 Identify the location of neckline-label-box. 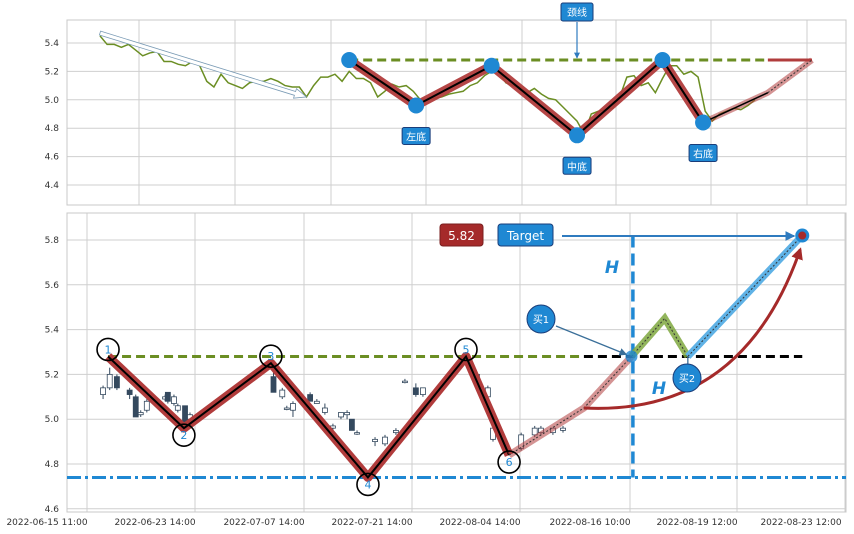
(577, 12).